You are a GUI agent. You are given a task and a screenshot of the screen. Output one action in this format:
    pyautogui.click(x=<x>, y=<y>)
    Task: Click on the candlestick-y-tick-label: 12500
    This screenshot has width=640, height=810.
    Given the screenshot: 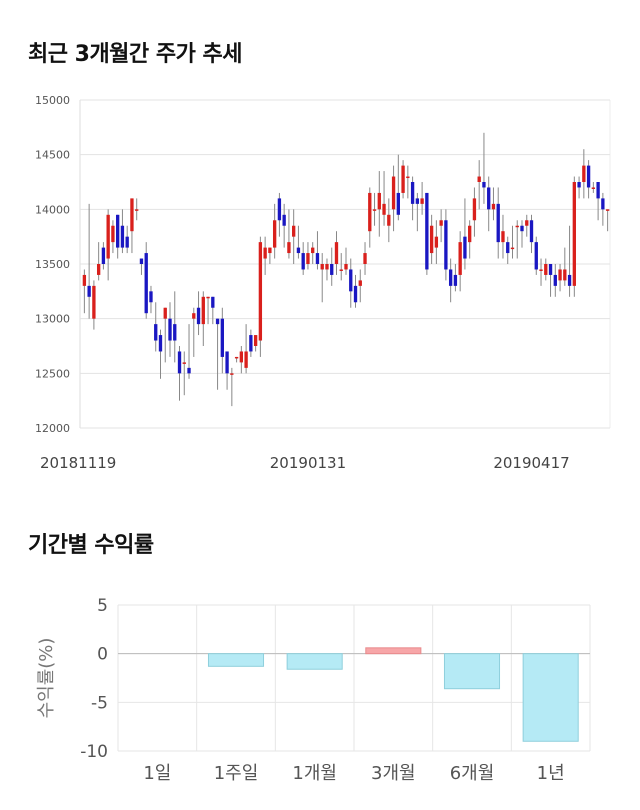 What is the action you would take?
    pyautogui.click(x=52, y=373)
    